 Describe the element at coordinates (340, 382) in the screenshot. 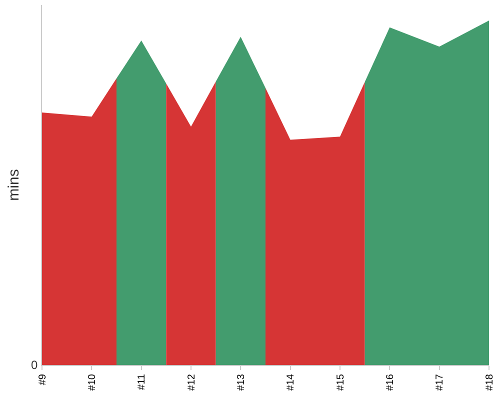

I see `x-tick-label: #15` at that location.